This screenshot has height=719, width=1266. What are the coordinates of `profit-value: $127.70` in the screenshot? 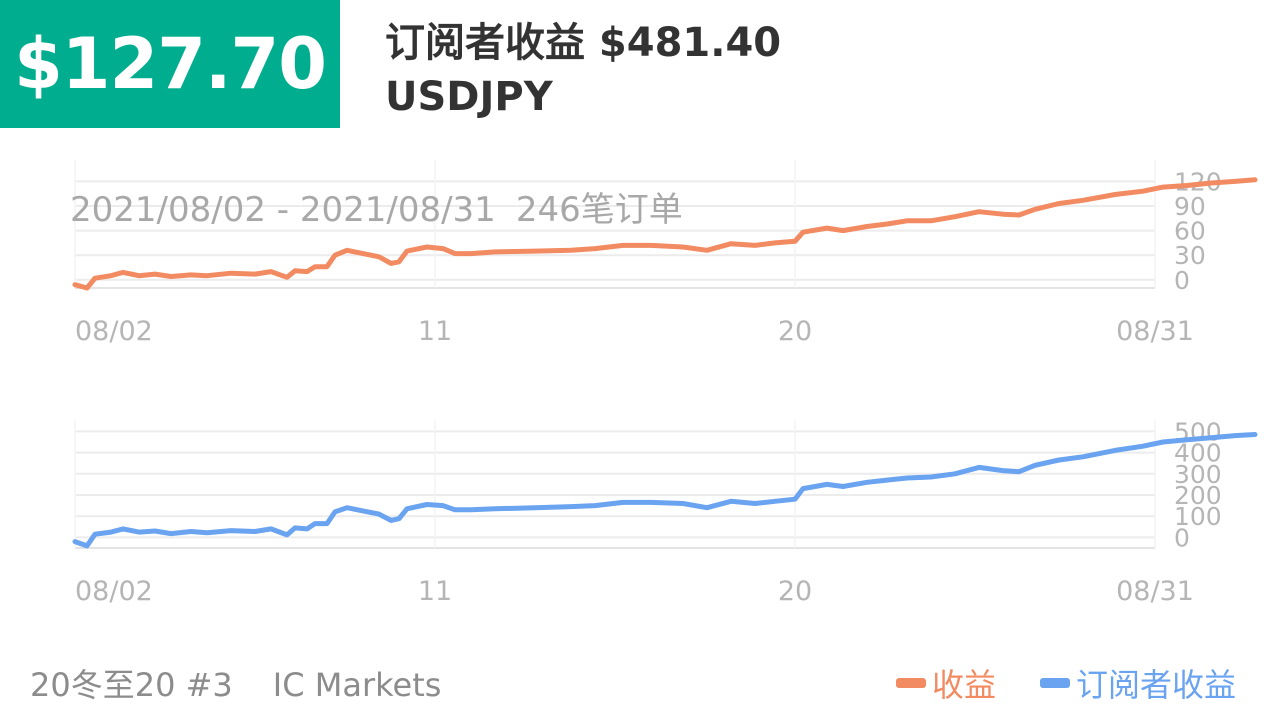 It's located at (170, 64).